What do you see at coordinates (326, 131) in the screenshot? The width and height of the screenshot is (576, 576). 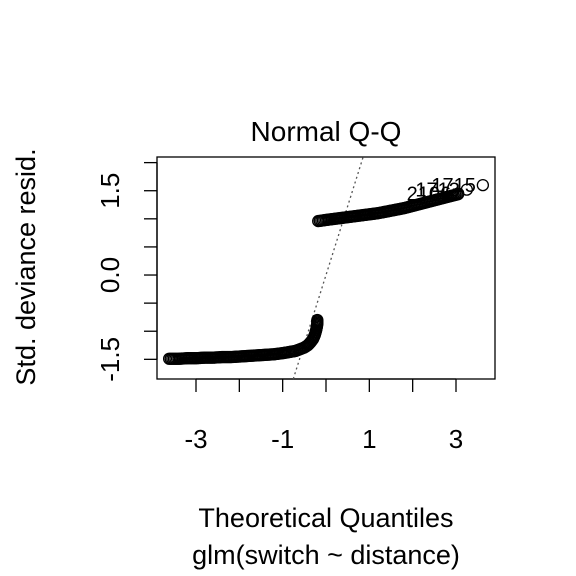 I see `chart-title: Normal Q-Q` at bounding box center [326, 131].